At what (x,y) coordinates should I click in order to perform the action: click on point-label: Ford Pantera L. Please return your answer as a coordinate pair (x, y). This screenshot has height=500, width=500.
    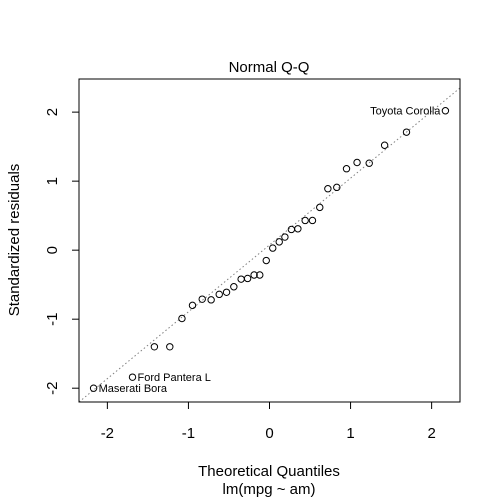
    Looking at the image, I should click on (174, 378).